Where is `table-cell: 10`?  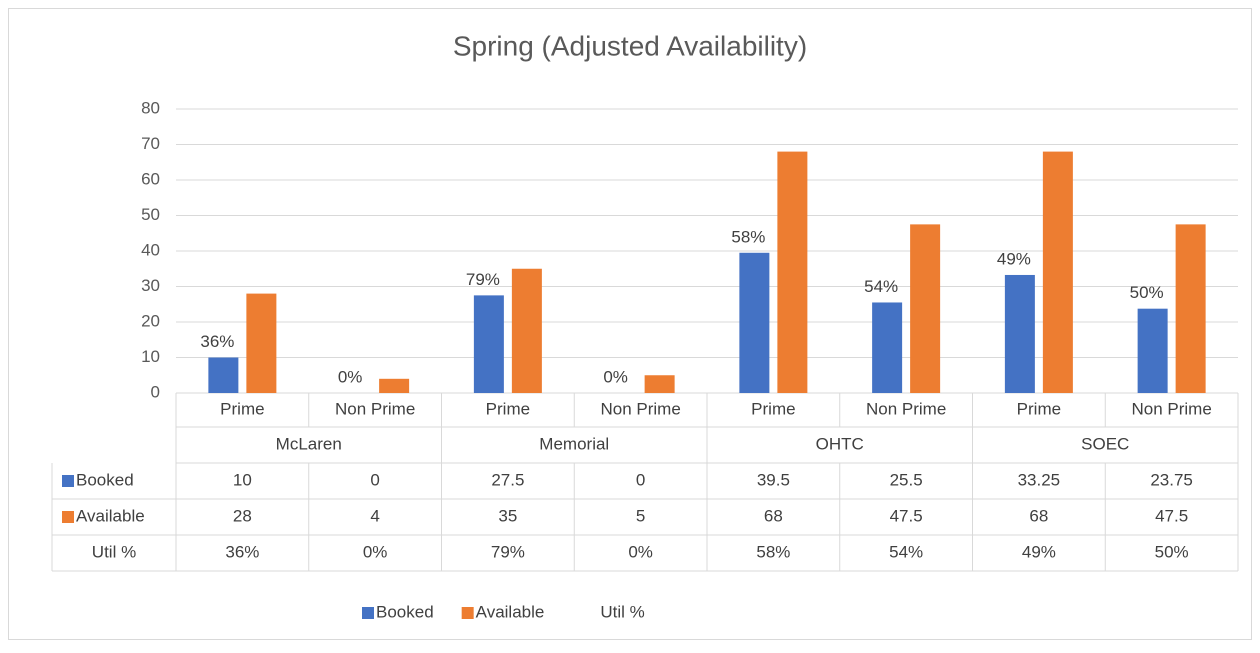 table-cell: 10 is located at coordinates (242, 479).